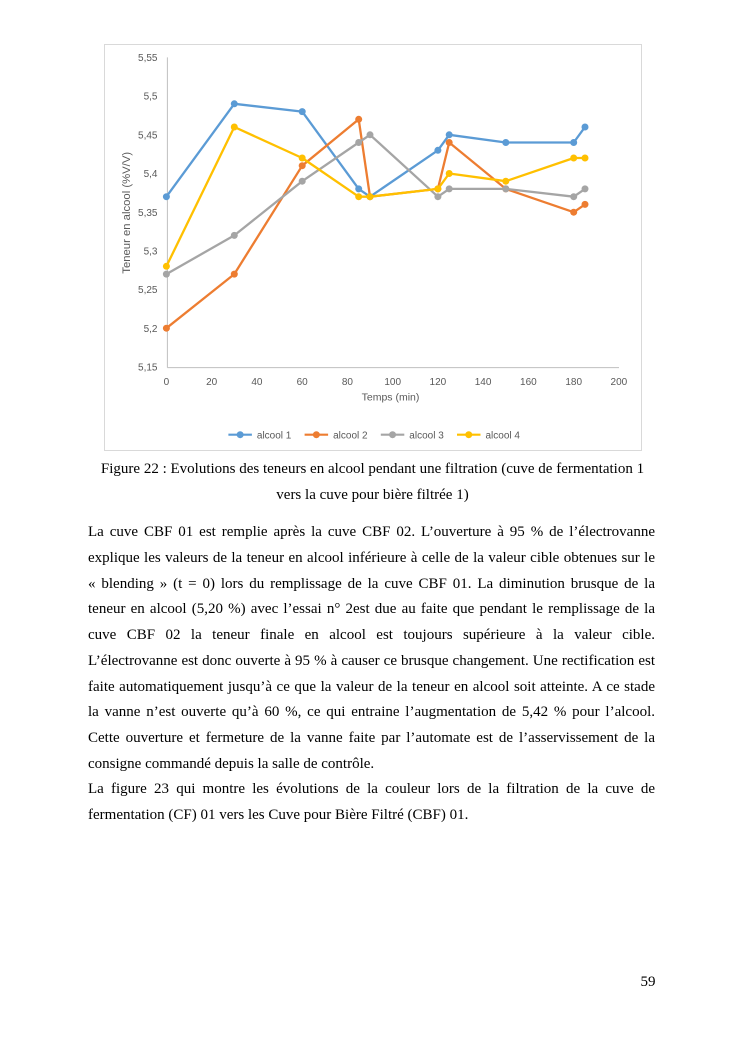 Image resolution: width=745 pixels, height=1053 pixels. What do you see at coordinates (148, 58) in the screenshot?
I see `svg-text: 5,55` at bounding box center [148, 58].